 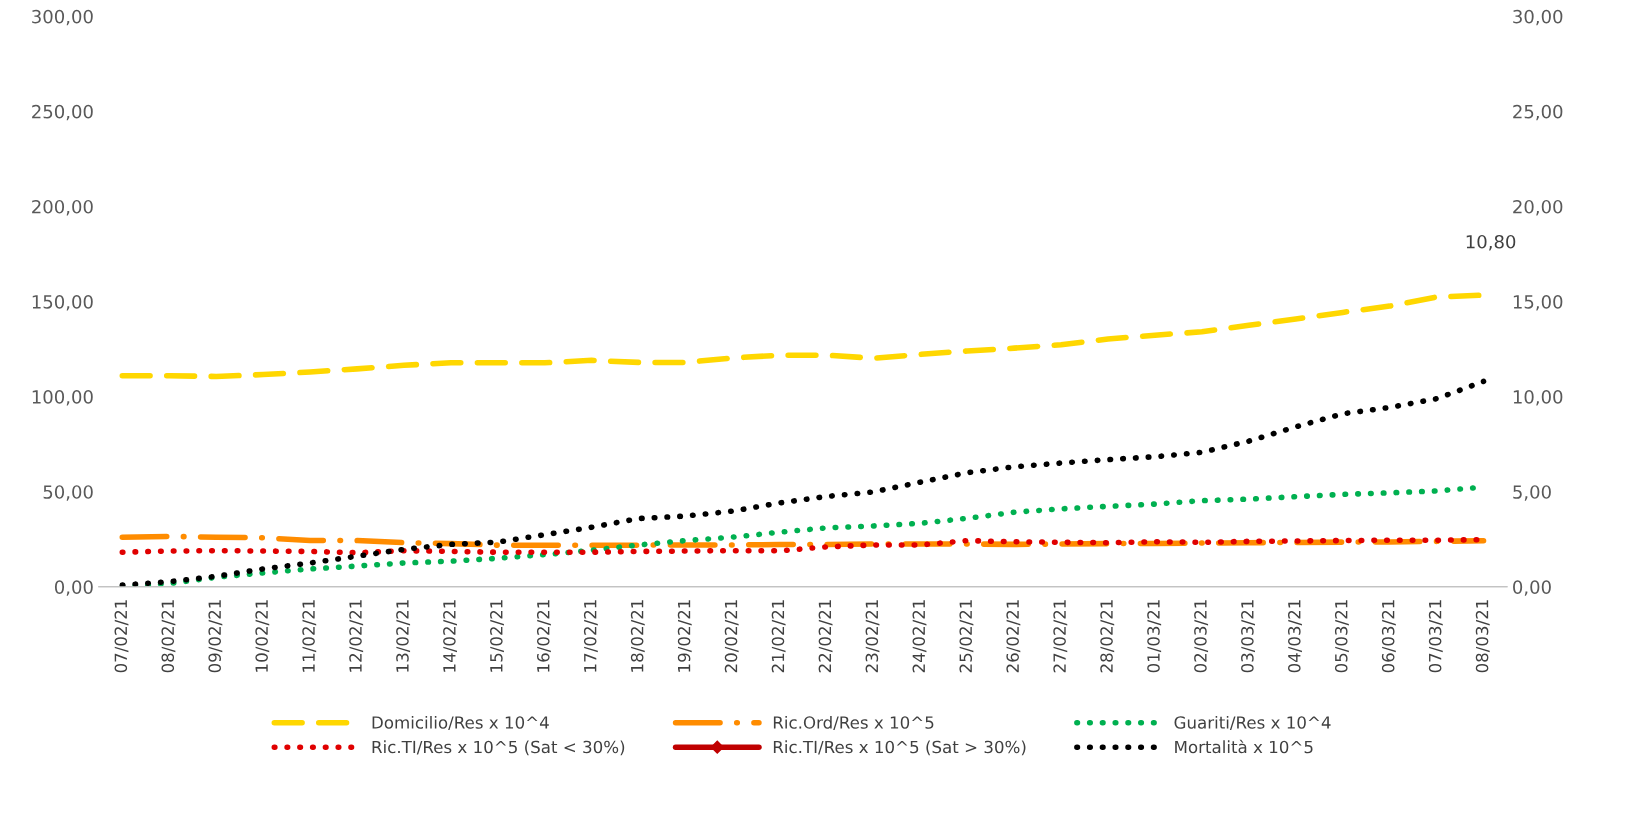 I want to click on x-tick-label: 11/02/21, so click(x=309, y=636).